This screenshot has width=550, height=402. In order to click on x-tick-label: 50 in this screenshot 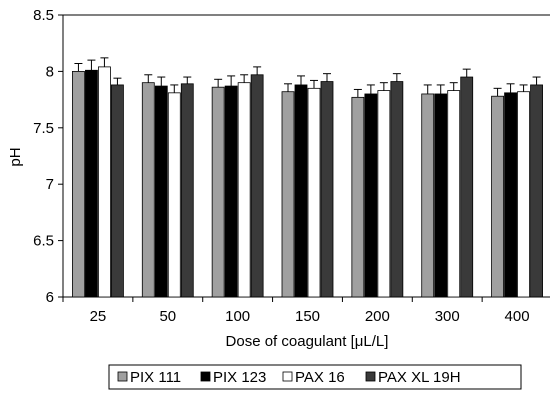, I will do `click(167, 316)`.